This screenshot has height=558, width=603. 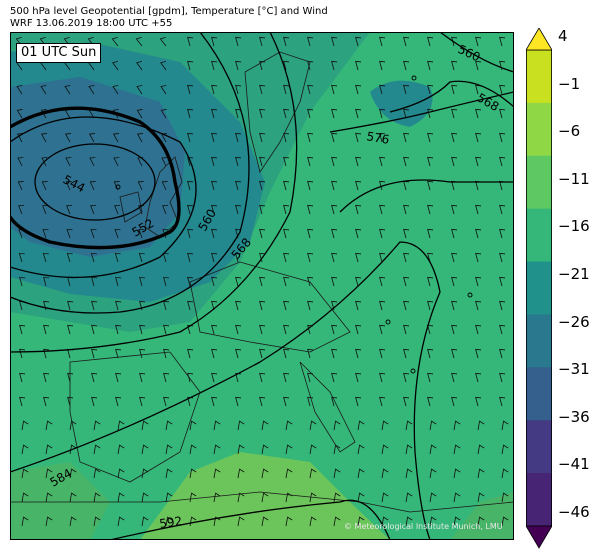 What do you see at coordinates (563, 36) in the screenshot?
I see `colorbar-tick-label: 4` at bounding box center [563, 36].